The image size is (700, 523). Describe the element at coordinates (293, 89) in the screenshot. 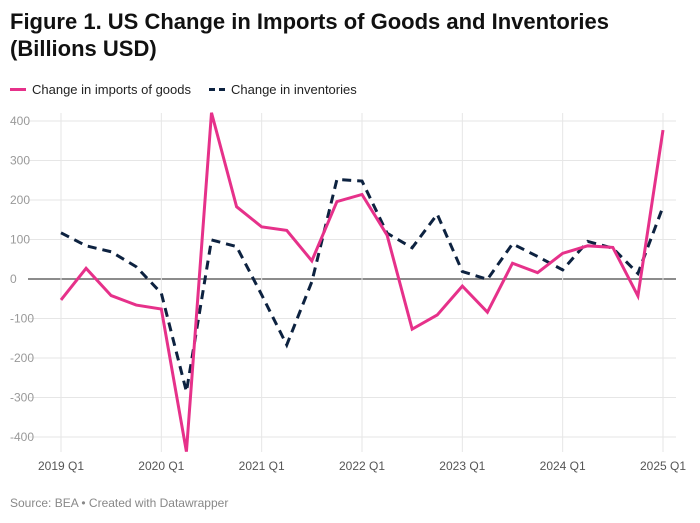

I see `legend-label-inventories: Change in inventories` at that location.